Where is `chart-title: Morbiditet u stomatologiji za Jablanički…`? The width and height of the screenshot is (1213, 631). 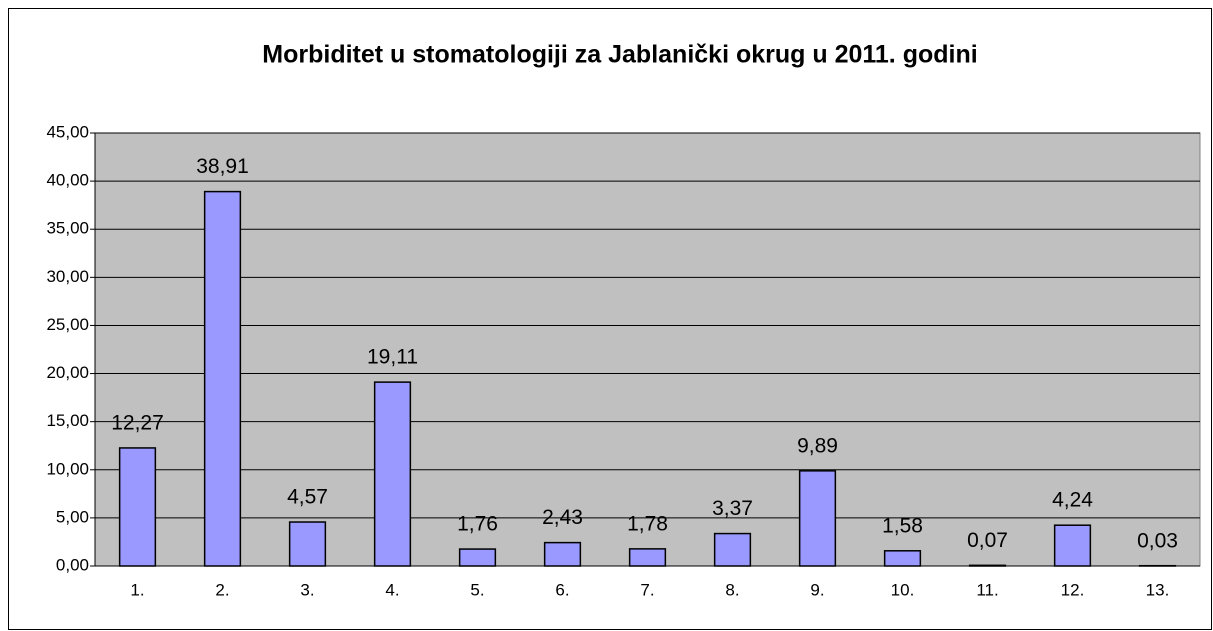 chart-title: Morbiditet u stomatologiji za Jablanički… is located at coordinates (619, 55).